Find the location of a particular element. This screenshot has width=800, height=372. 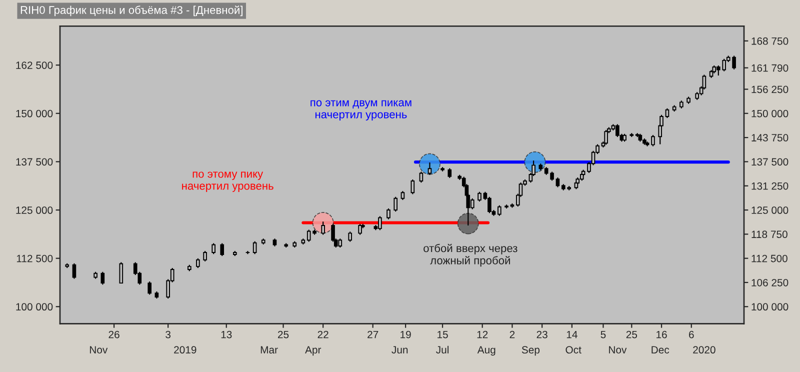

x-tick-label: 14 is located at coordinates (572, 334).